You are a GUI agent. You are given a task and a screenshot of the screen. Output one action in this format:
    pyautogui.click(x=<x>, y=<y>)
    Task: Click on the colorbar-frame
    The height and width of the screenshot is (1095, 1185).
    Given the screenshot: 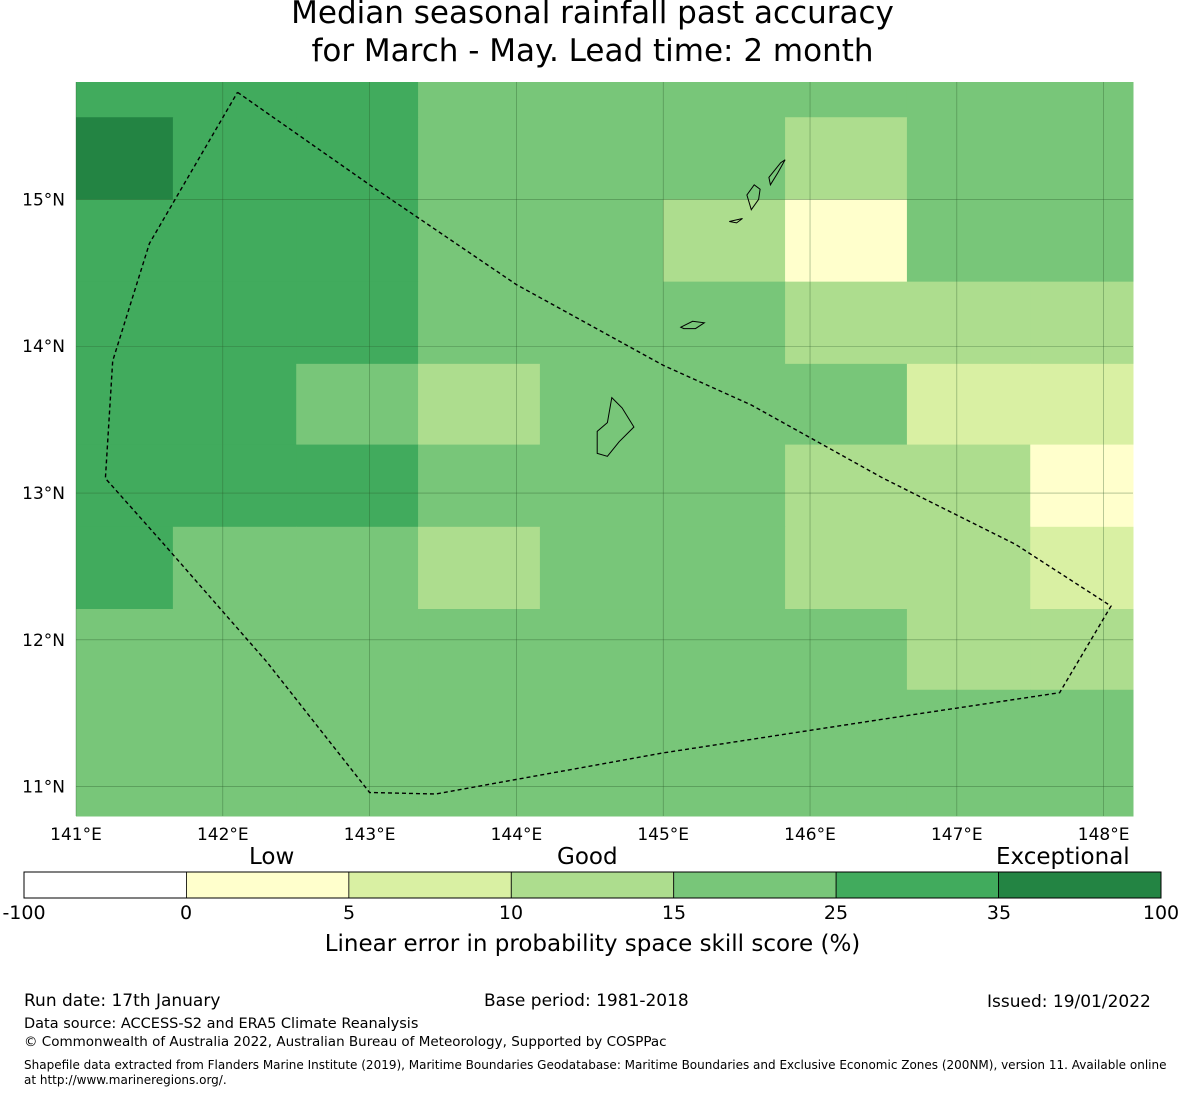 What is the action you would take?
    pyautogui.click(x=592, y=885)
    